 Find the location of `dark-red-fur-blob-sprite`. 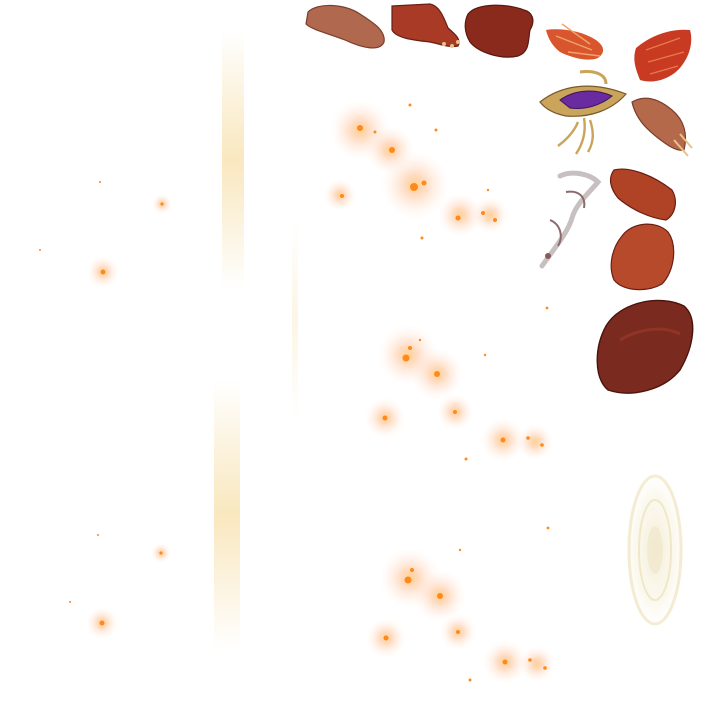

dark-red-fur-blob-sprite is located at coordinates (645, 346).